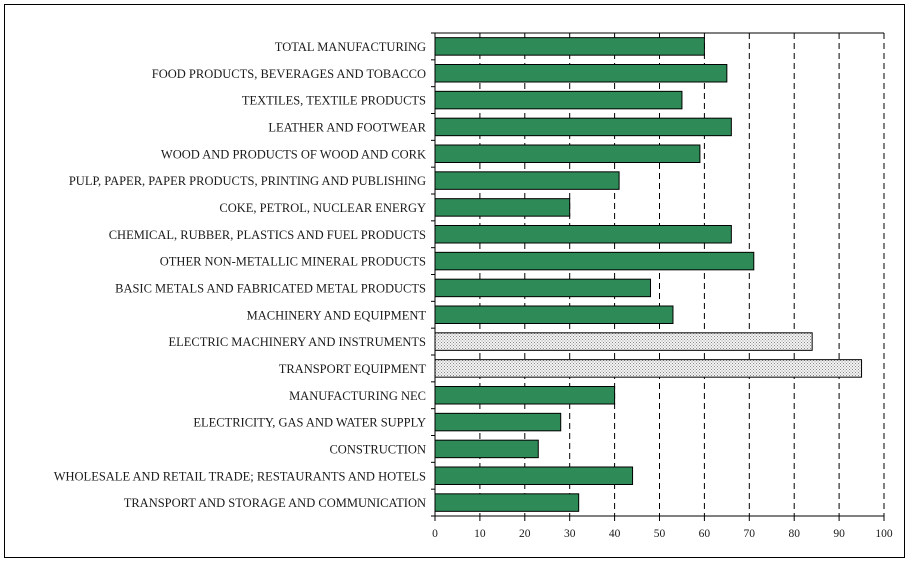  What do you see at coordinates (794, 534) in the screenshot?
I see `x-tick-label: 80` at bounding box center [794, 534].